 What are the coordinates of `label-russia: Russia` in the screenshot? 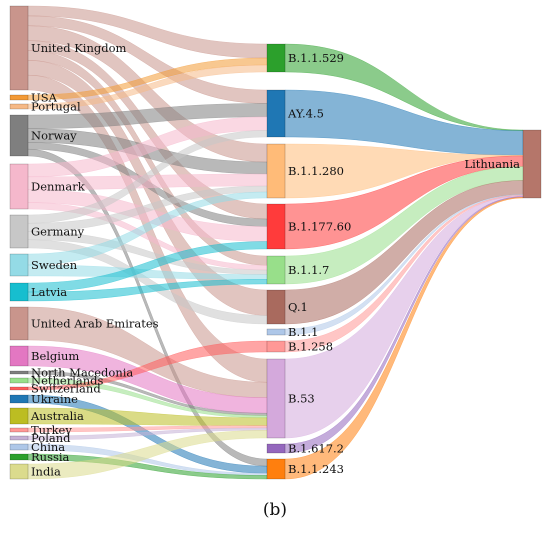 It's located at (50, 457).